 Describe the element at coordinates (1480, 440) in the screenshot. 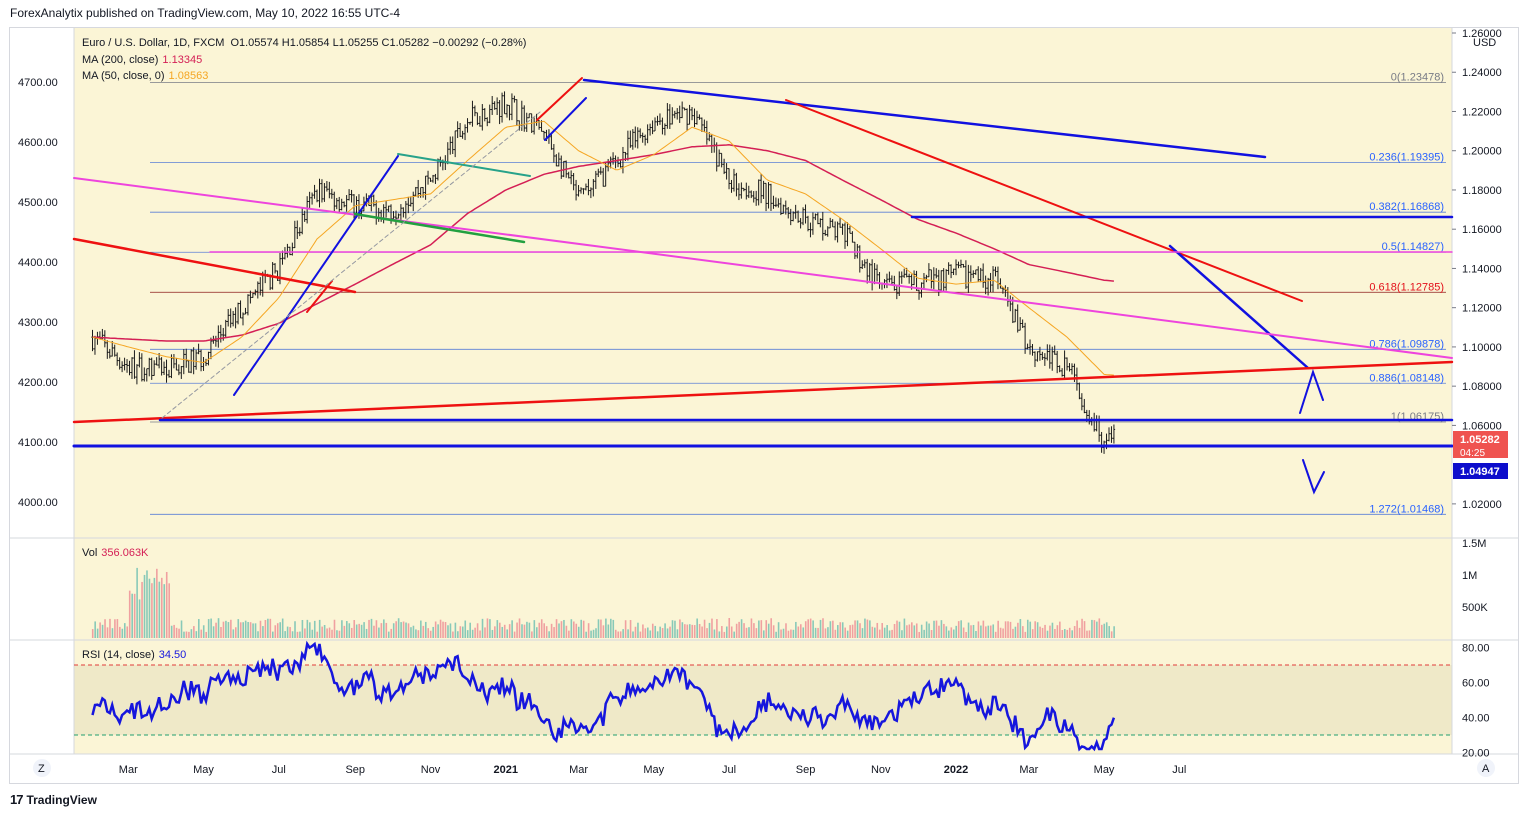

I see `current-price-text: 1.05282` at that location.